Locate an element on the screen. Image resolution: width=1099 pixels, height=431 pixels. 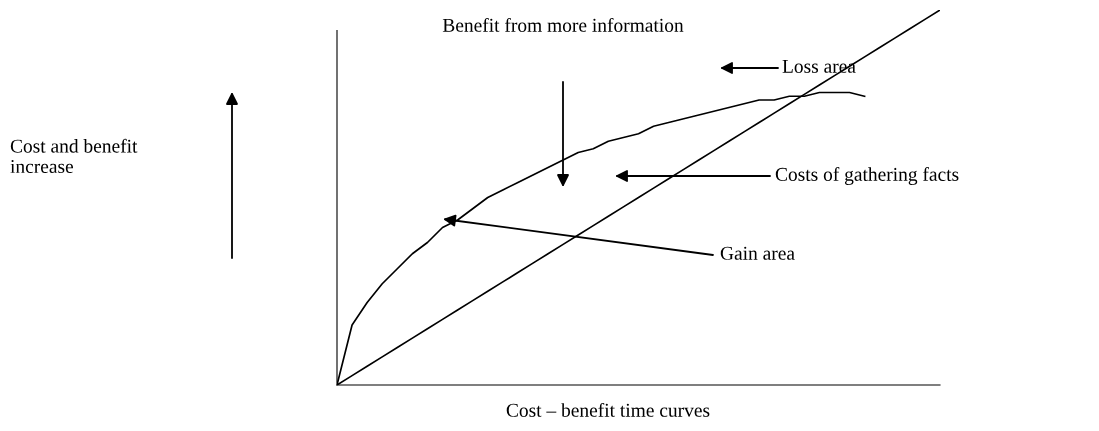
annotation: Costs of gathering facts is located at coordinates (867, 176).